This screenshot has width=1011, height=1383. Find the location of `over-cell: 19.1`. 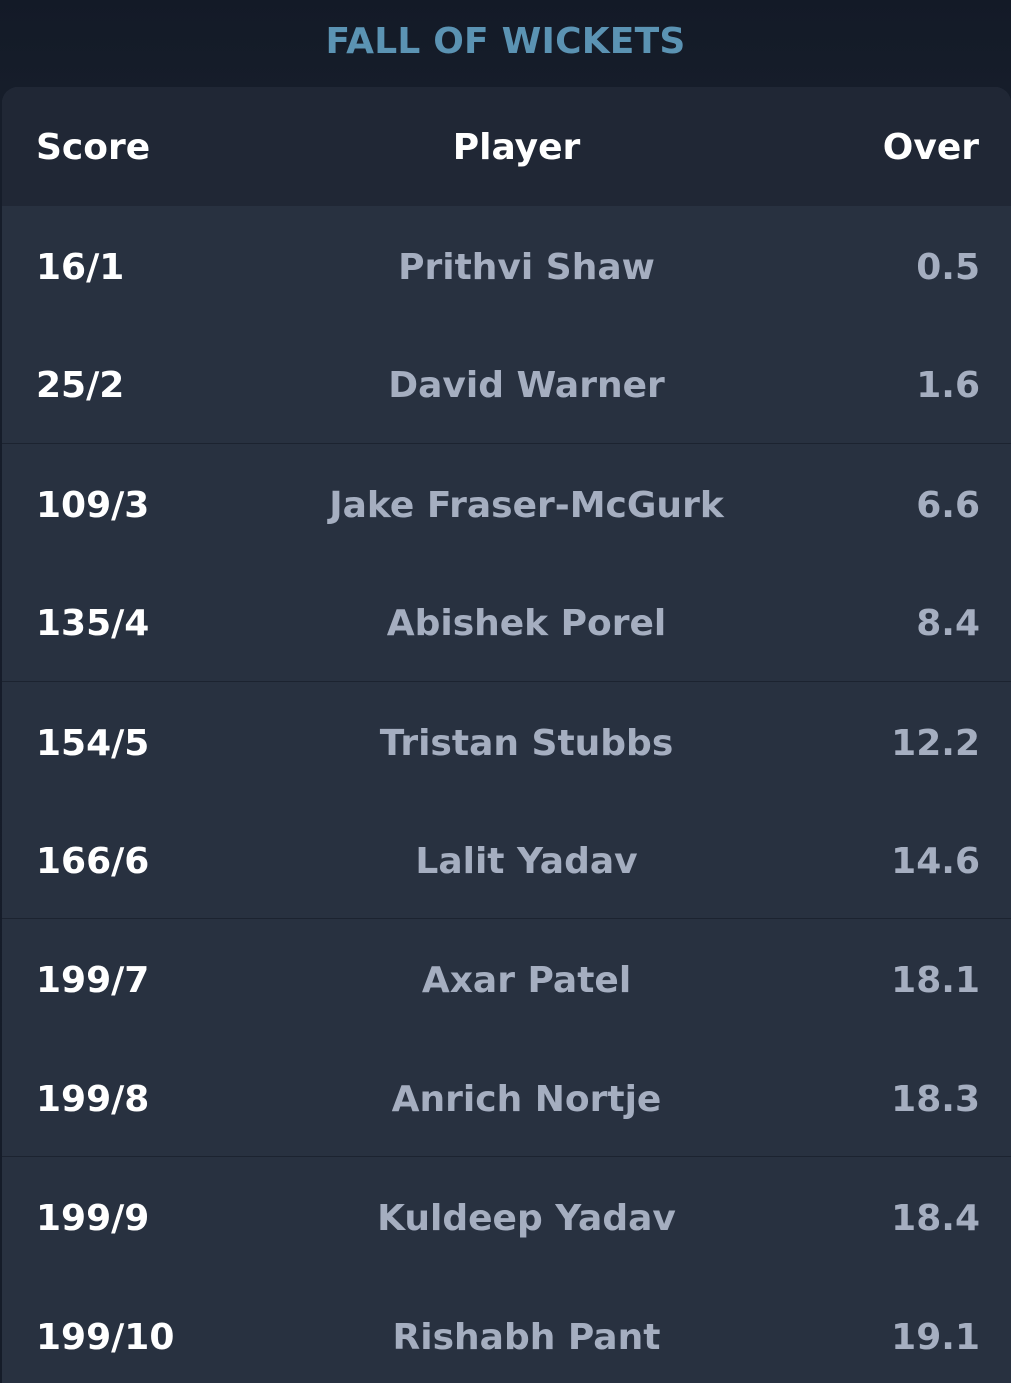

over-cell: 19.1 is located at coordinates (935, 1337).